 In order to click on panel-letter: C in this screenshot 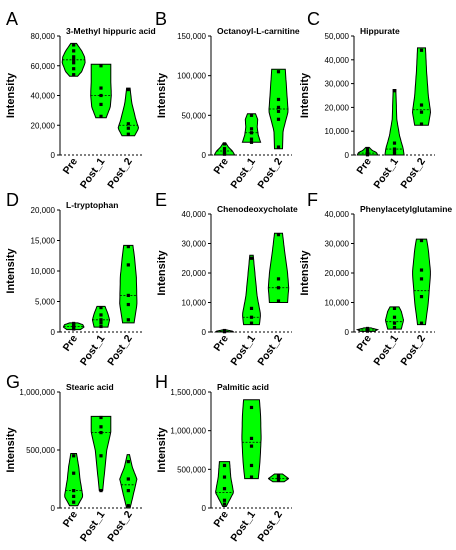, I will do `click(313, 19)`.